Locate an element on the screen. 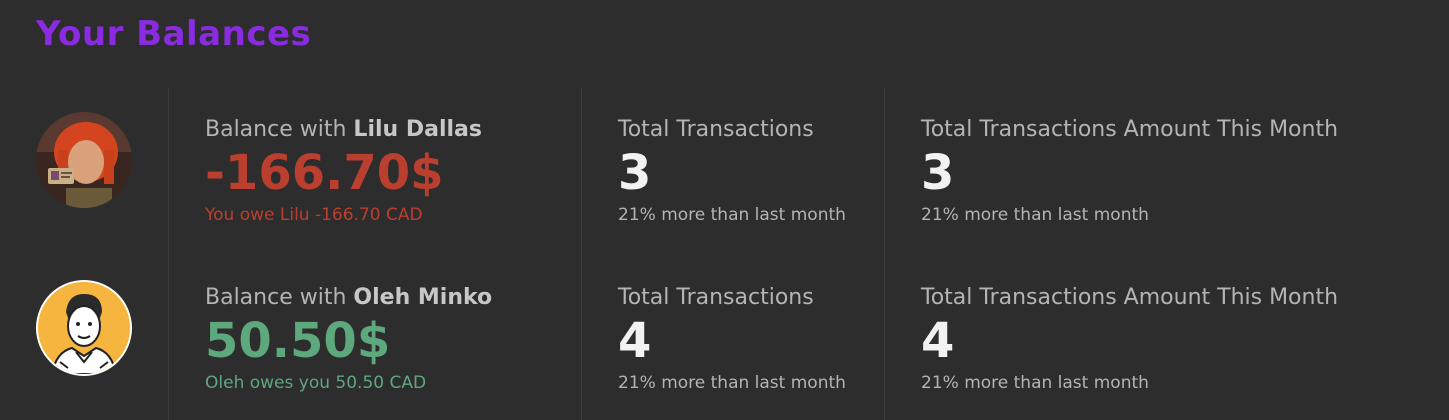  avatar-orange-hair-icon is located at coordinates (84, 160).